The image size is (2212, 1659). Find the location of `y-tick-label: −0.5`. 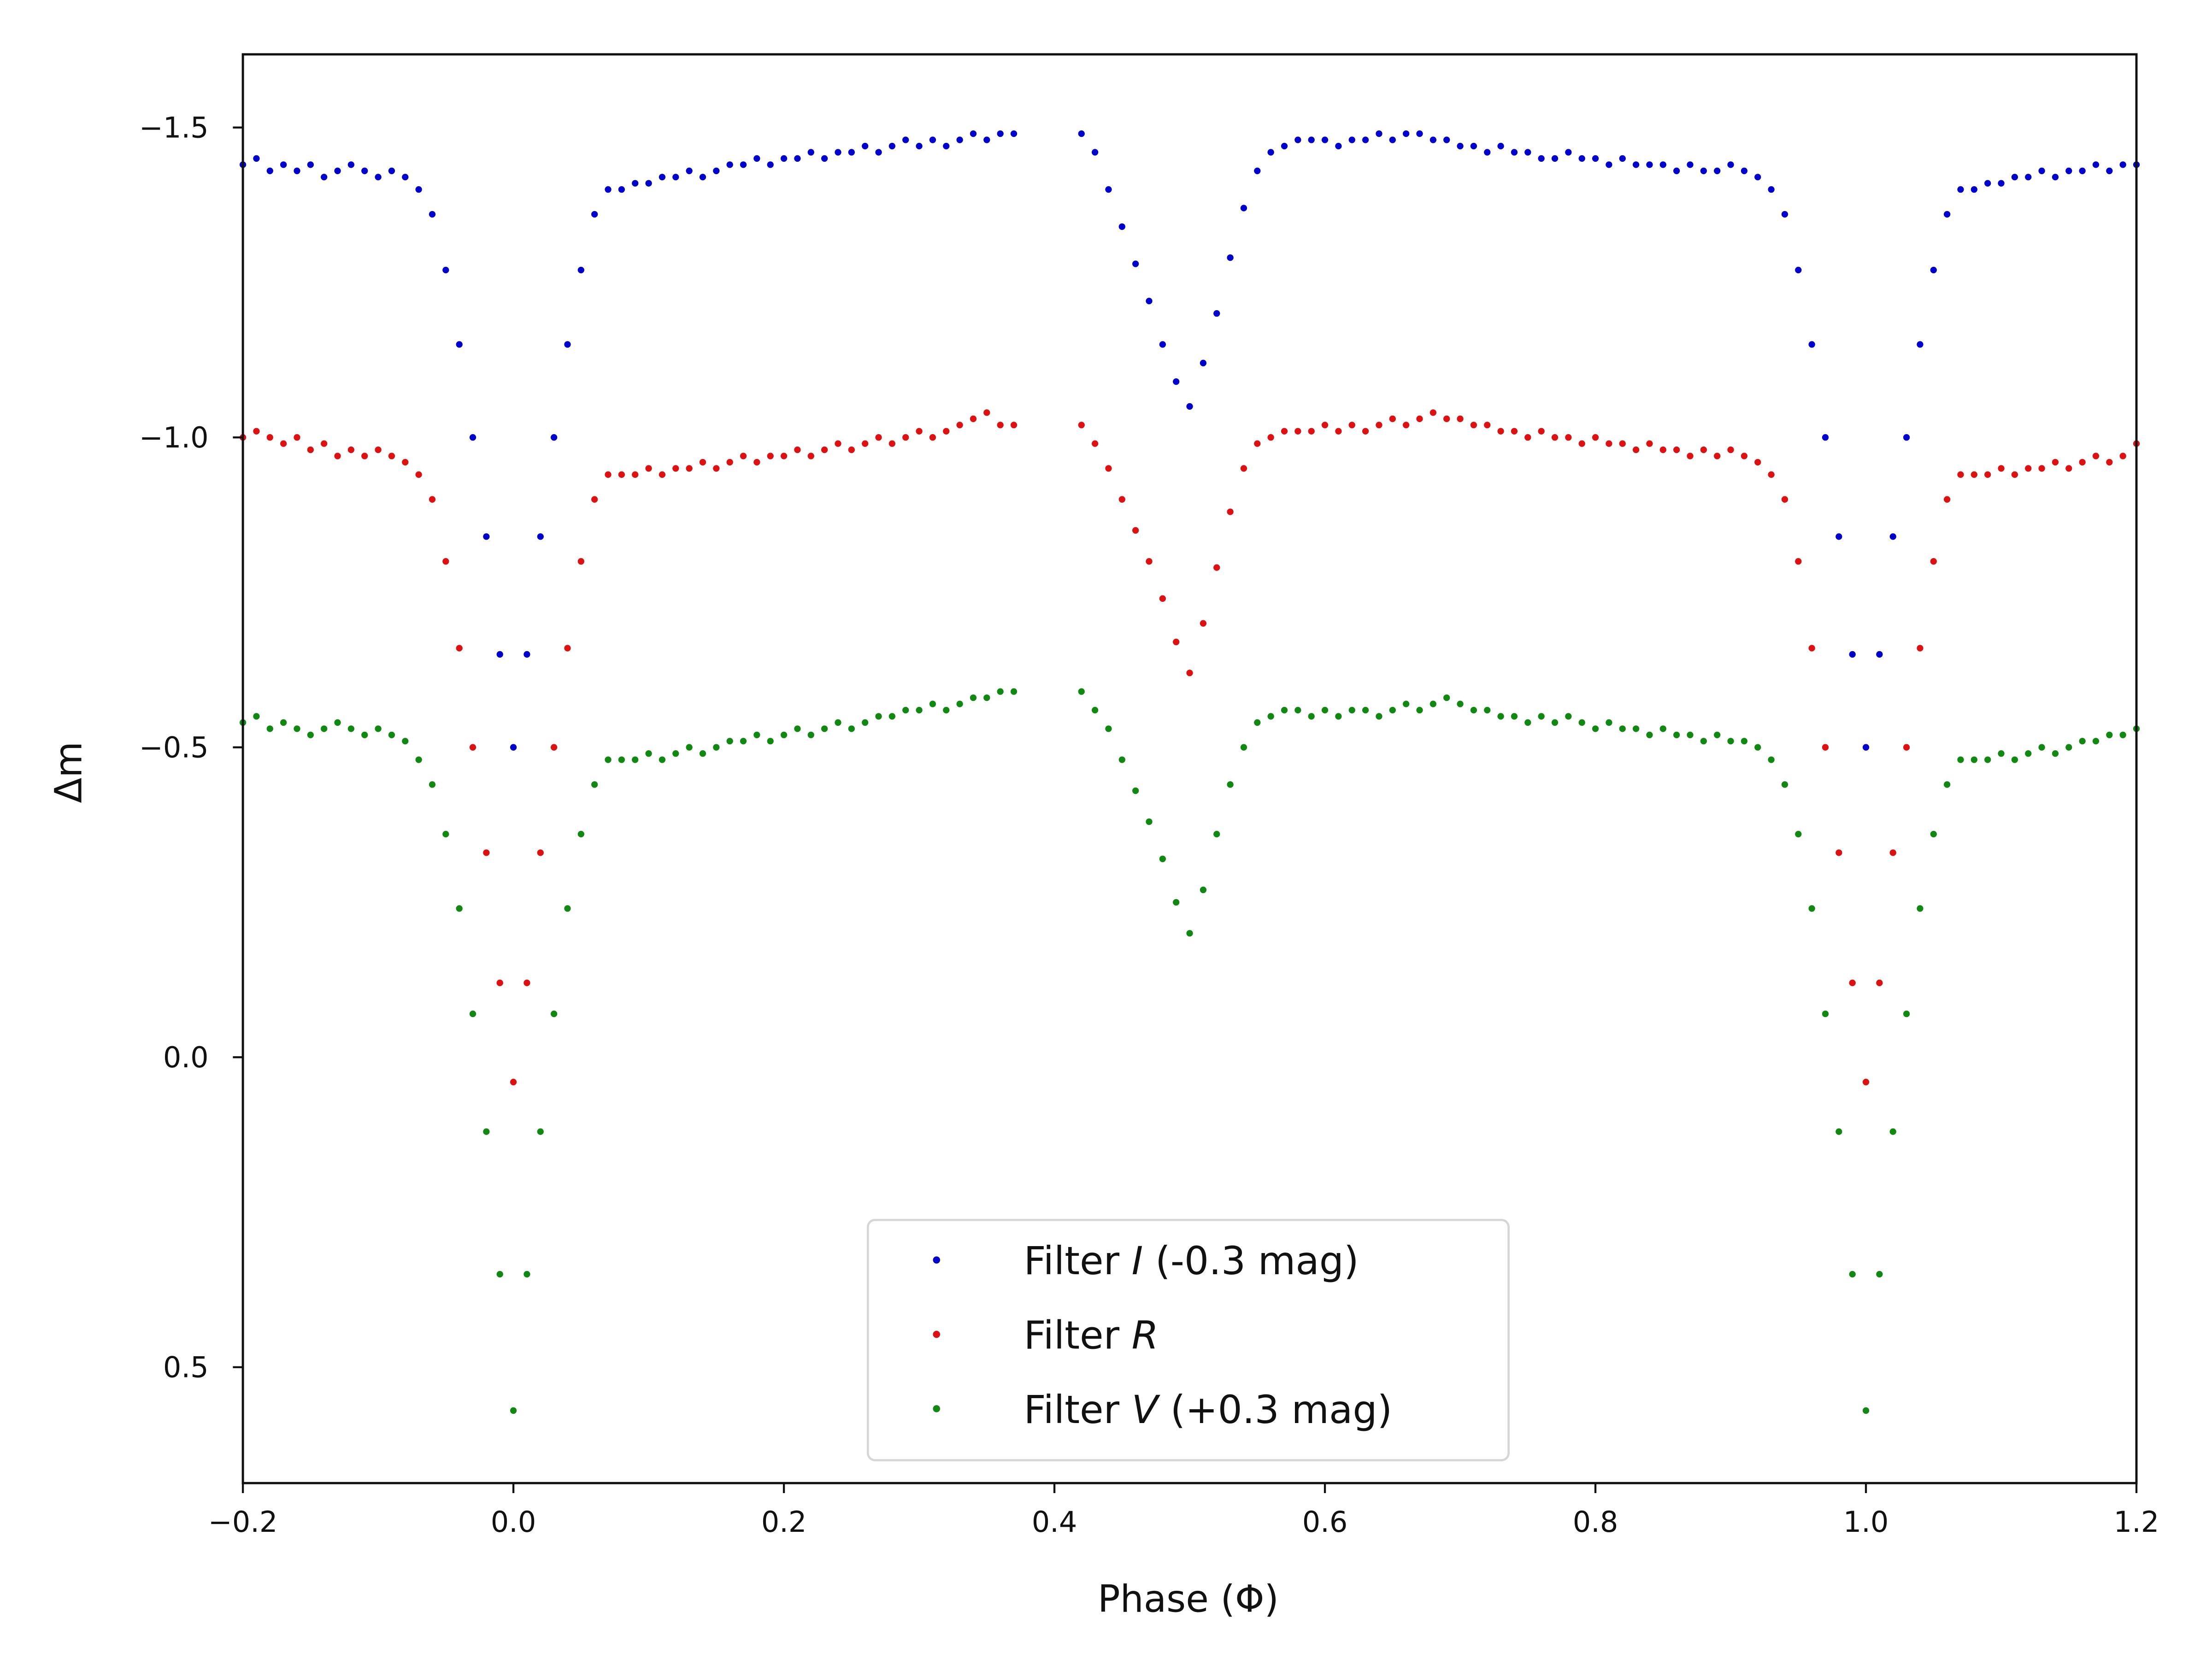

y-tick-label: −0.5 is located at coordinates (174, 747).